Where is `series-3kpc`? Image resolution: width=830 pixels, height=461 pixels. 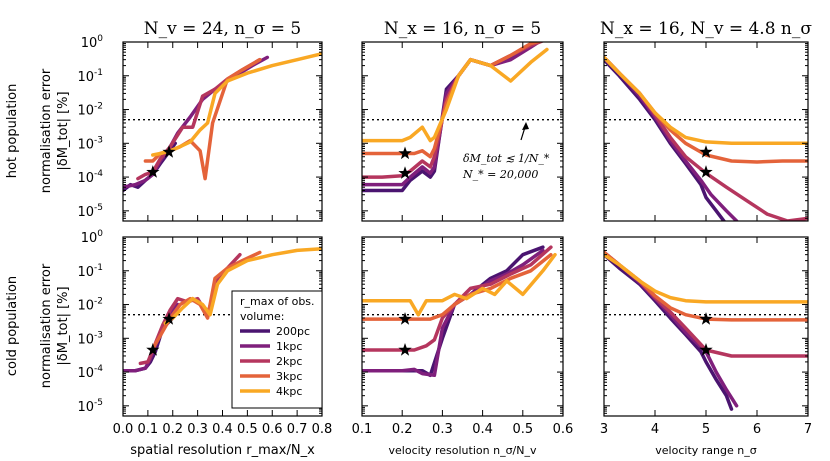 series-3kpc is located at coordinates (706, 286).